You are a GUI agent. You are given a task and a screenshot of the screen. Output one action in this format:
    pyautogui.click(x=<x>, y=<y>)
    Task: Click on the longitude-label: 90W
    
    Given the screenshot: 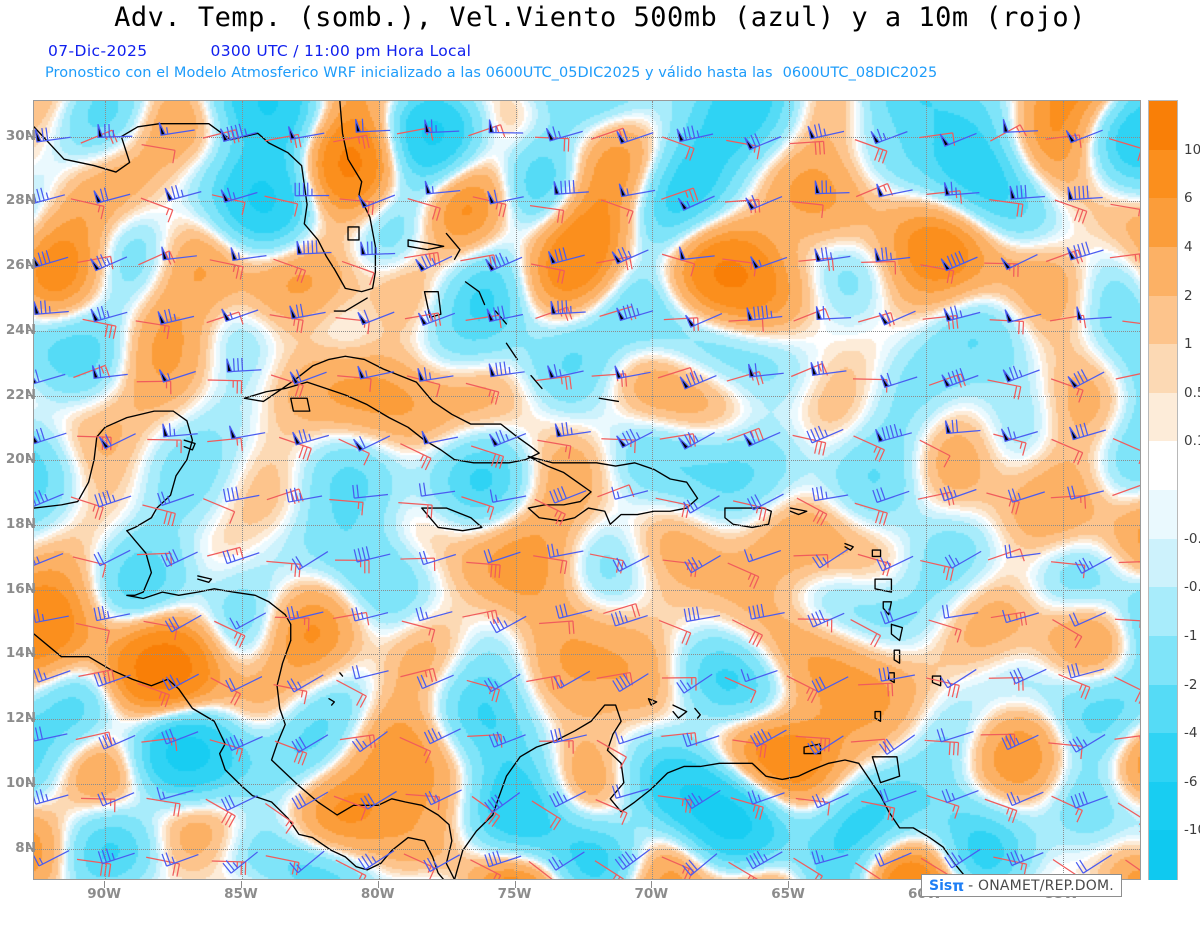 What is the action you would take?
    pyautogui.click(x=104, y=894)
    